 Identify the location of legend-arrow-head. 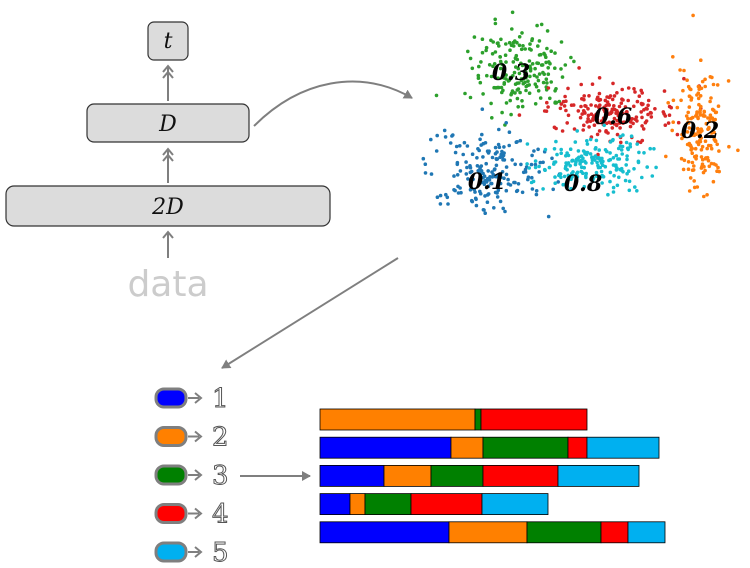
(198, 513).